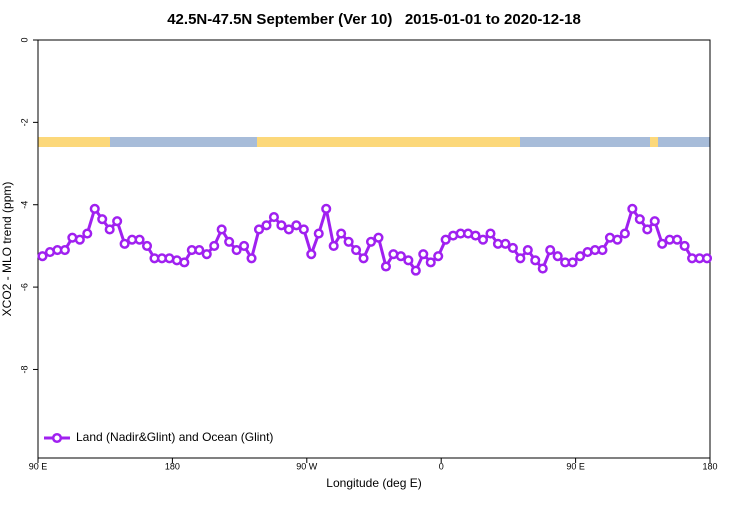 This screenshot has height=505, width=750. Describe the element at coordinates (24, 39) in the screenshot. I see `y-tick-label: 0` at that location.